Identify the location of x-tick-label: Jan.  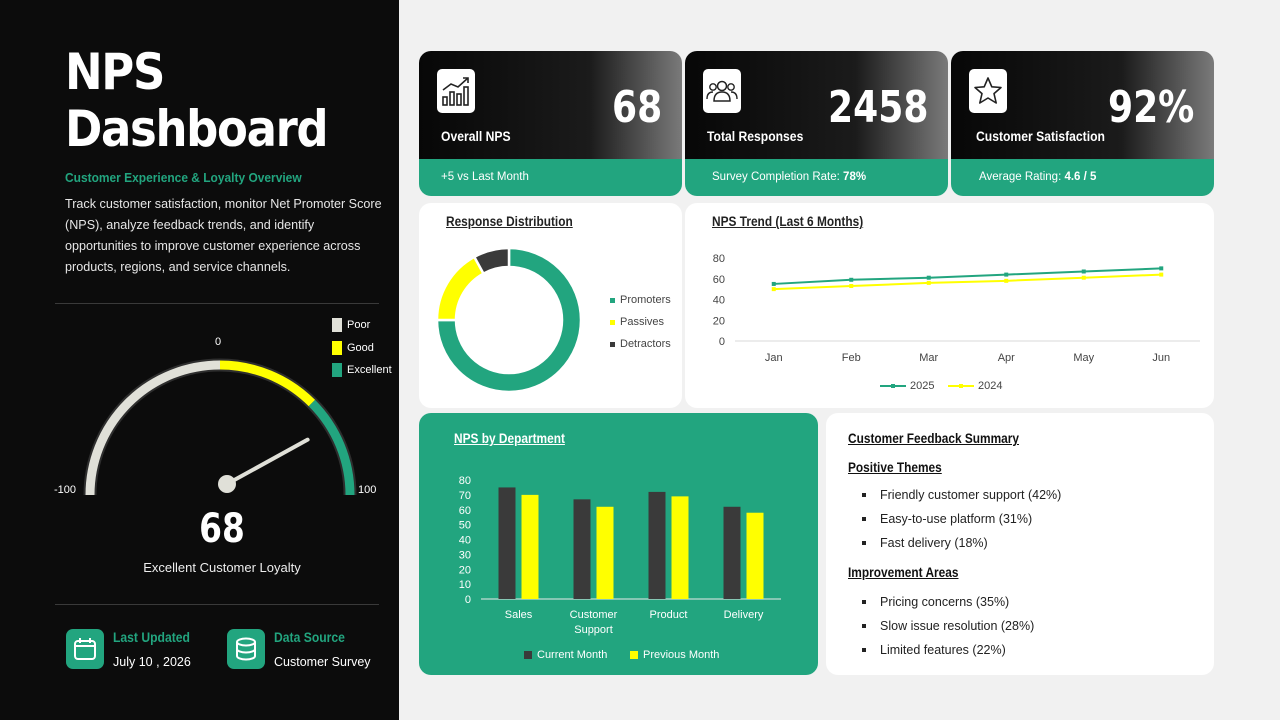
(774, 358).